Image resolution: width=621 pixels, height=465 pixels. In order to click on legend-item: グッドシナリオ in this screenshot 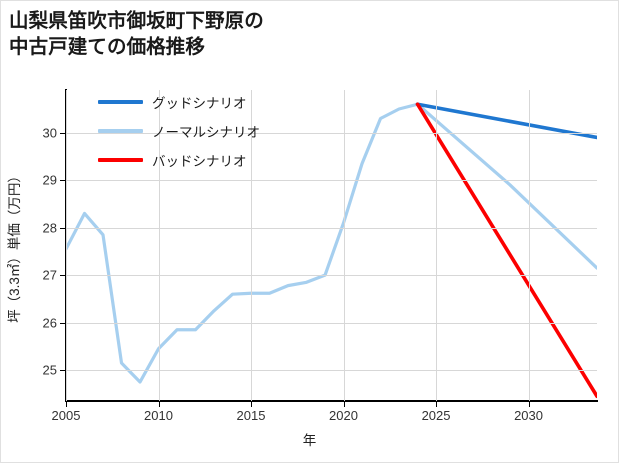, I will do `click(179, 102)`.